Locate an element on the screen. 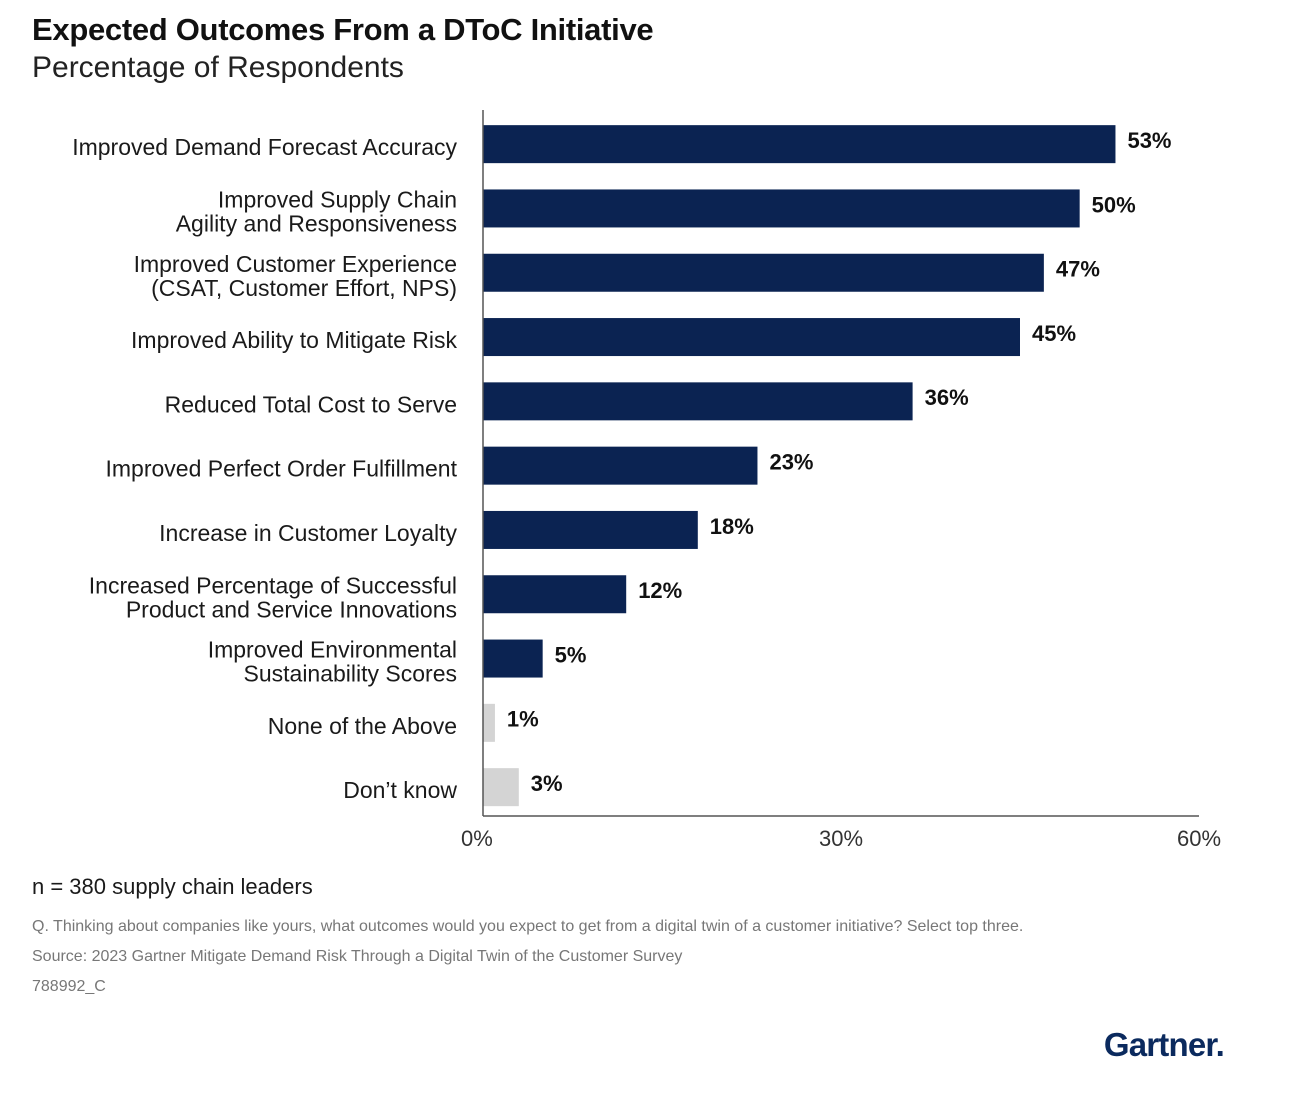 The height and width of the screenshot is (1094, 1294). gartner-logo: Gartner. is located at coordinates (1164, 1045).